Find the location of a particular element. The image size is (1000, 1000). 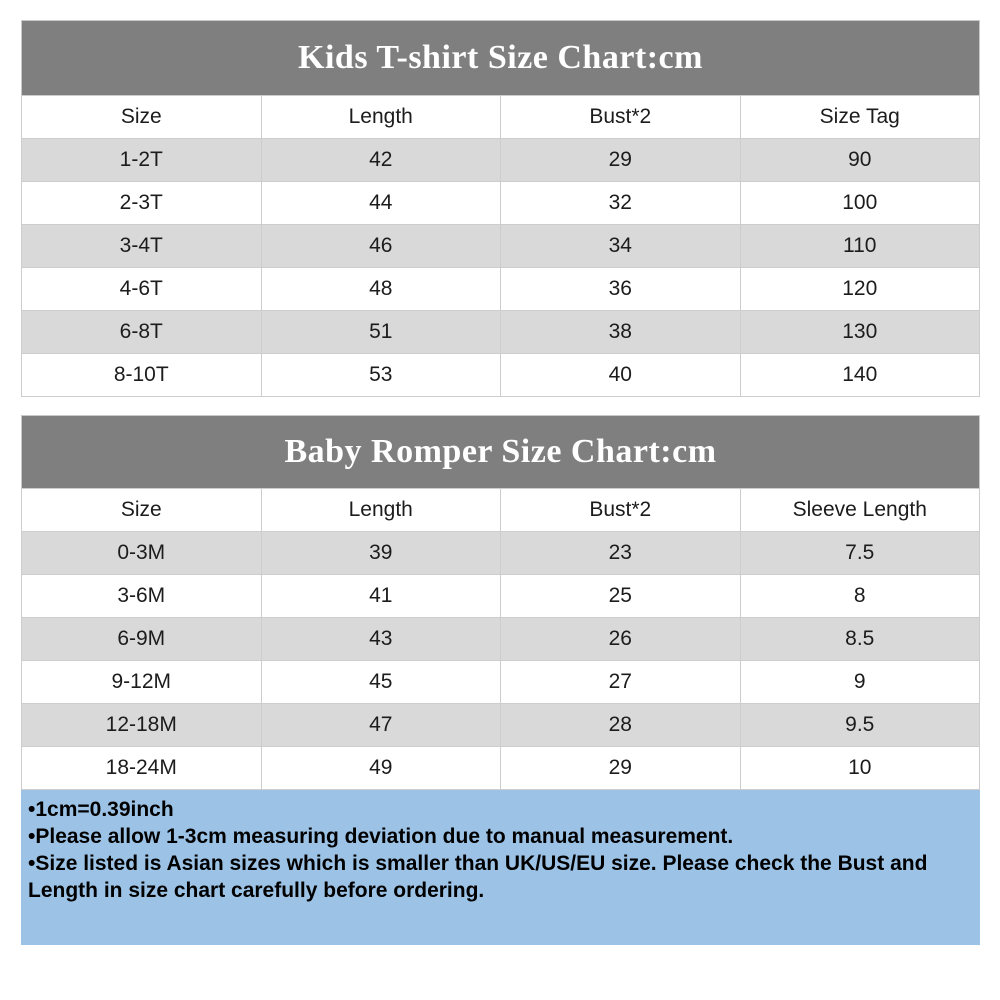

table-cell: 44 is located at coordinates (380, 203).